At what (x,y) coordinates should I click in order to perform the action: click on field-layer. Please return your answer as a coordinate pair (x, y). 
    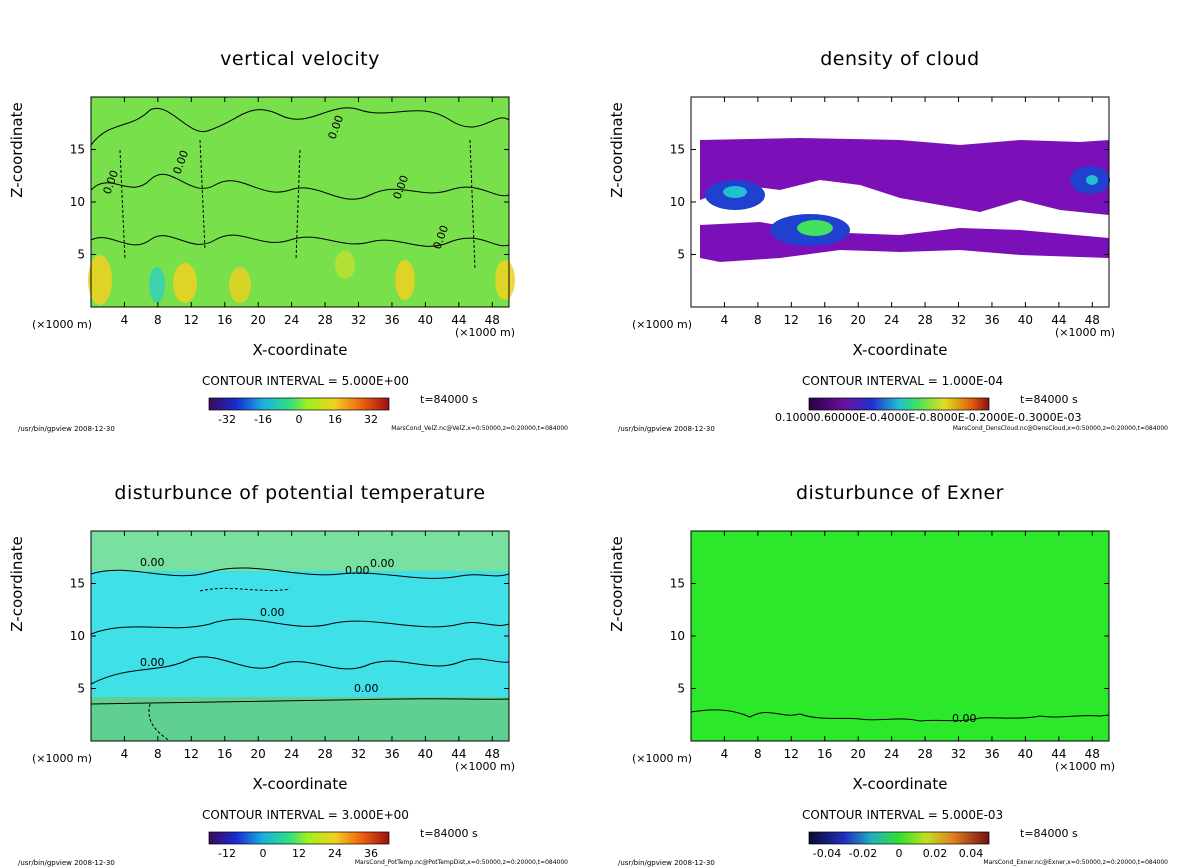
    Looking at the image, I should click on (301, 202).